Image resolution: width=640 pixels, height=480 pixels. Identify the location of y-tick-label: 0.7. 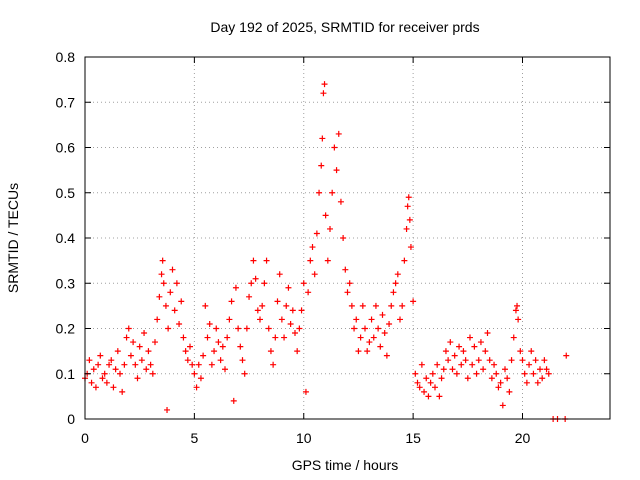
(66, 102).